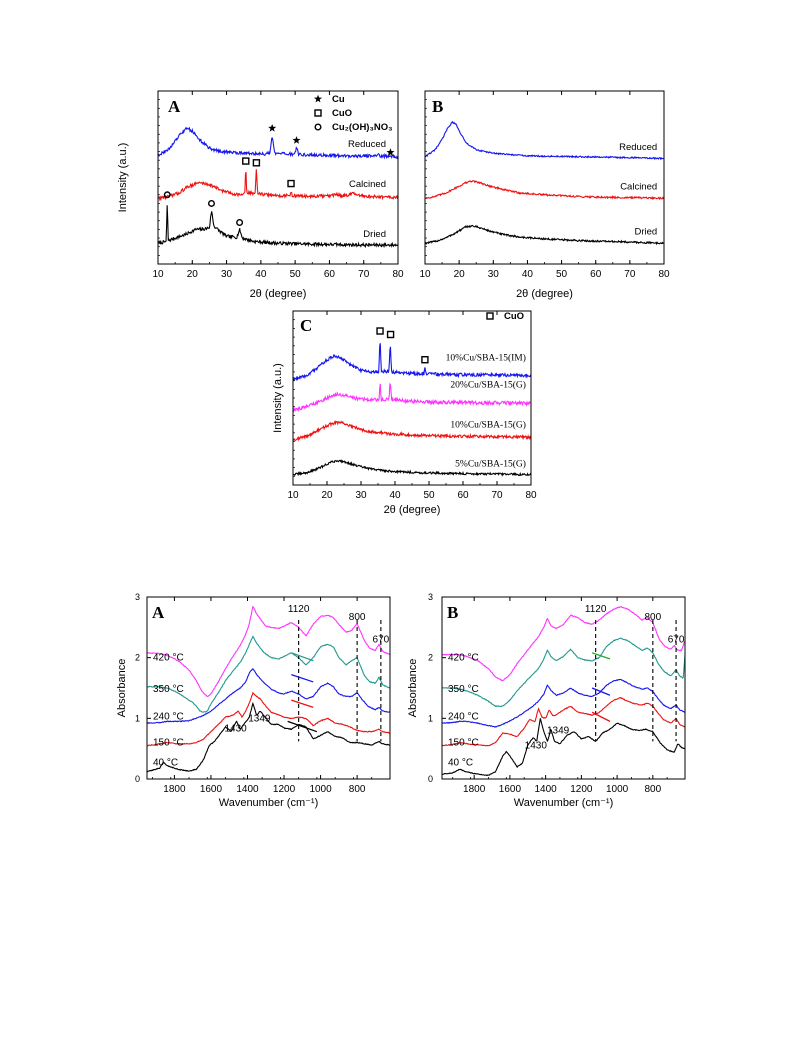 The image size is (793, 1057). I want to click on y-axis-title: Intensity (a.u.), so click(123, 178).